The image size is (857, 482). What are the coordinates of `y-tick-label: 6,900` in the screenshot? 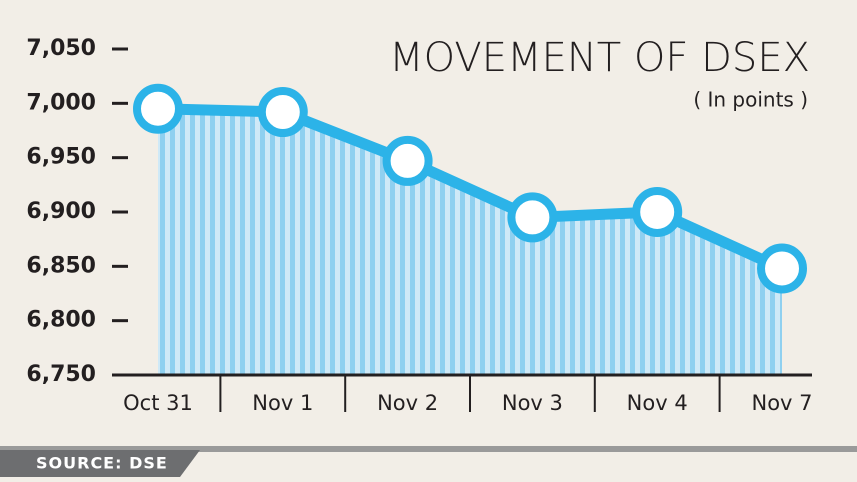 It's located at (61, 211).